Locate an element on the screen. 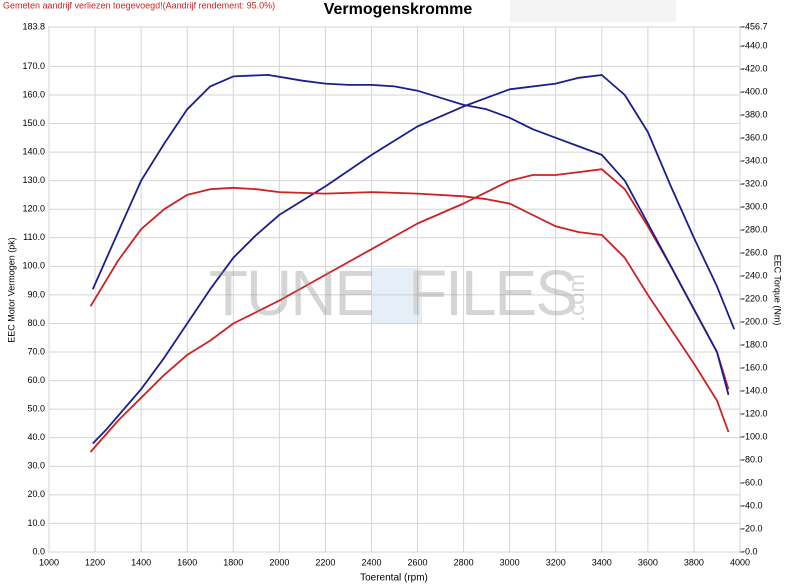 This screenshot has width=797, height=588. x-tick-label: 3800 is located at coordinates (694, 562).